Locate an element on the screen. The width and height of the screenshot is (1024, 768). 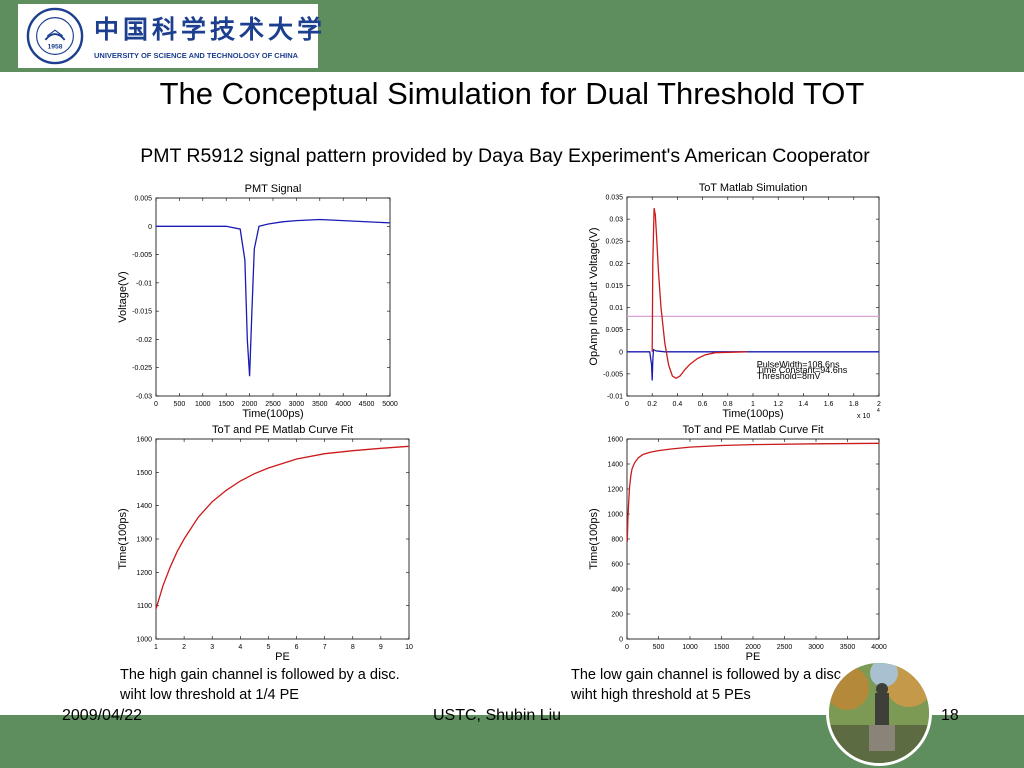
chart-title: ToT and PE Matlab Curve Fit is located at coordinates (282, 430).